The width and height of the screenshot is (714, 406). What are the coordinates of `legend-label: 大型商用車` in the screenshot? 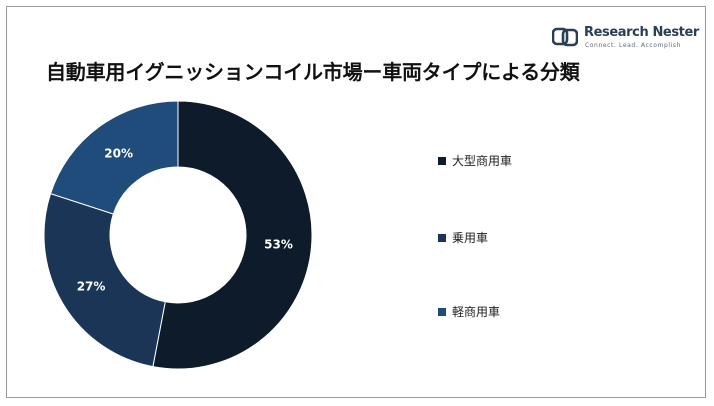 It's located at (482, 161).